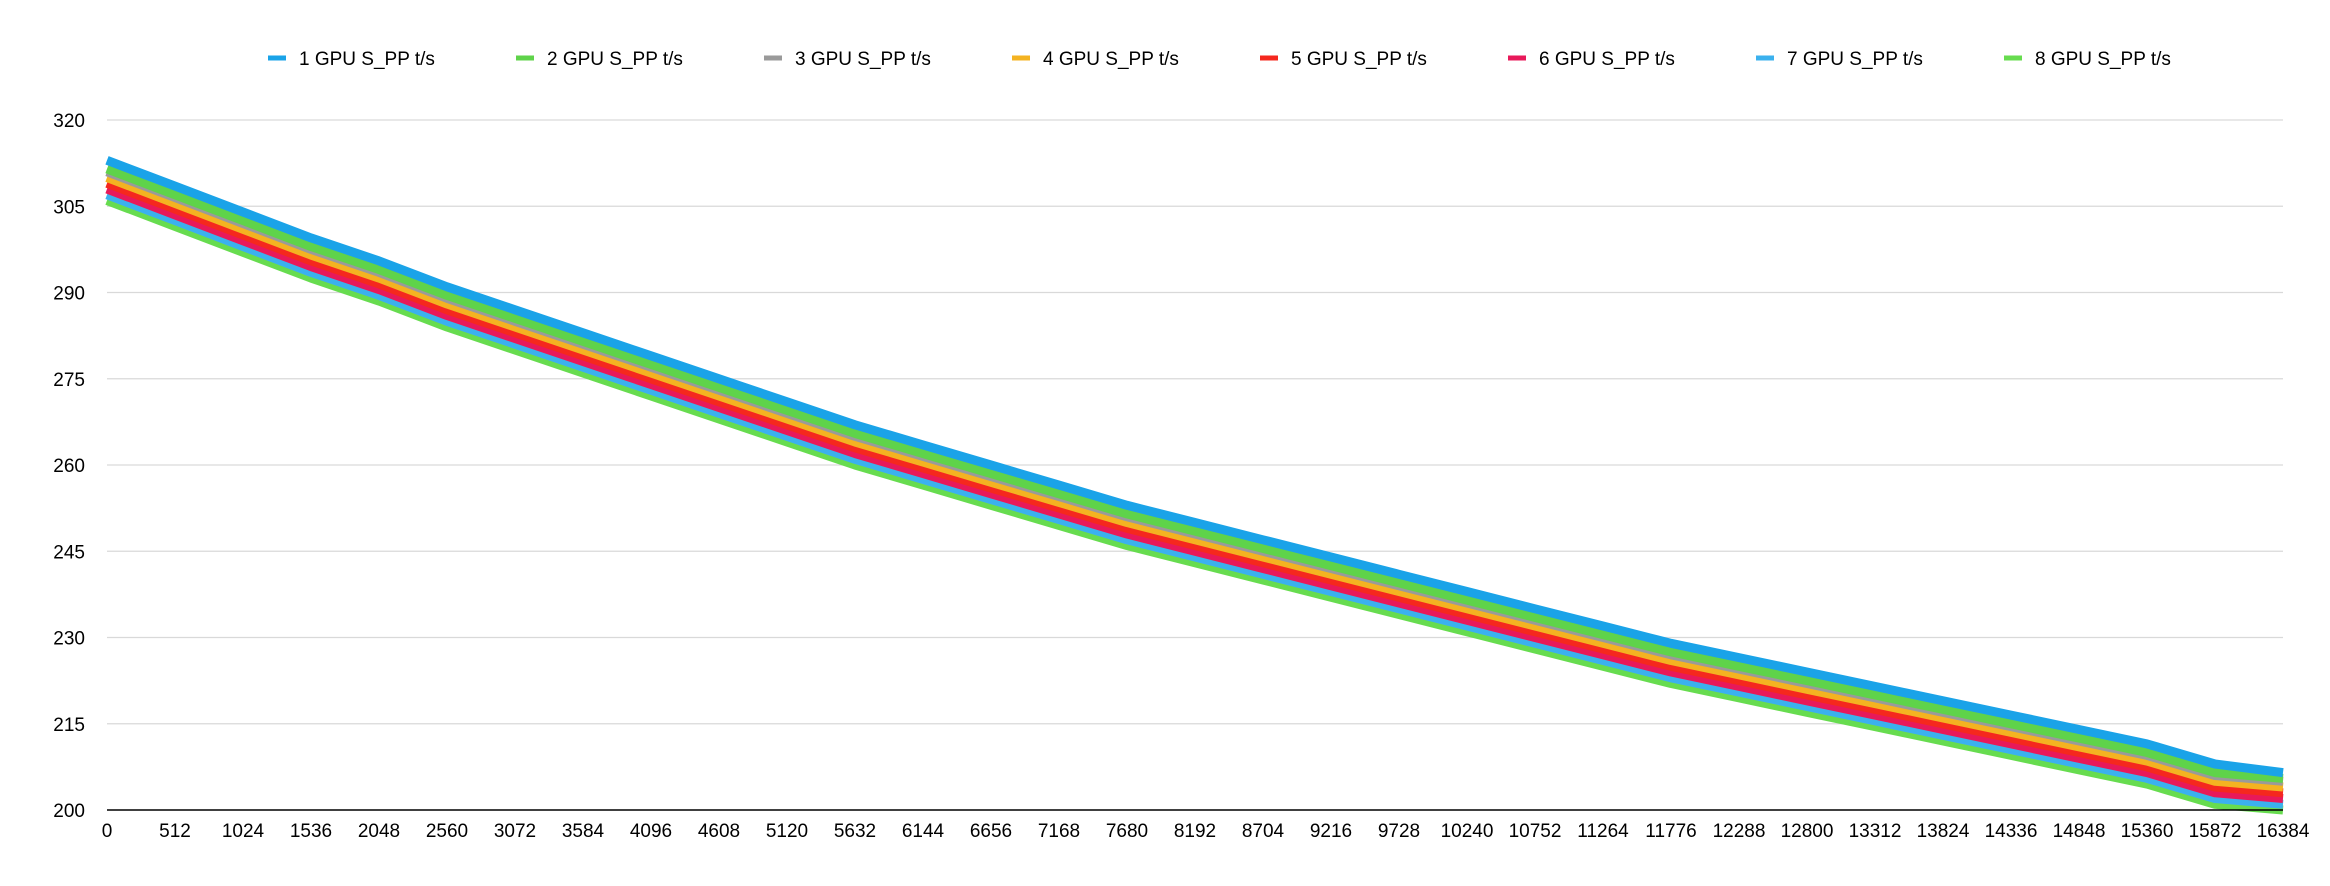 This screenshot has height=886, width=2330. I want to click on x-tick-label: 12800, so click(1807, 831).